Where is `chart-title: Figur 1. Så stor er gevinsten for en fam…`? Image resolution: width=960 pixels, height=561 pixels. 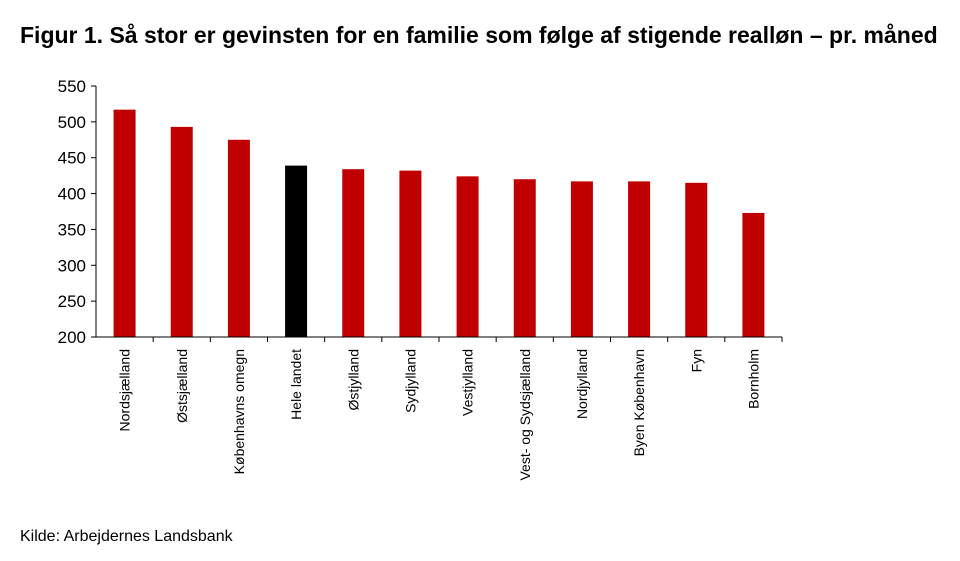 chart-title: Figur 1. Så stor er gevinsten for en fam… is located at coordinates (479, 35).